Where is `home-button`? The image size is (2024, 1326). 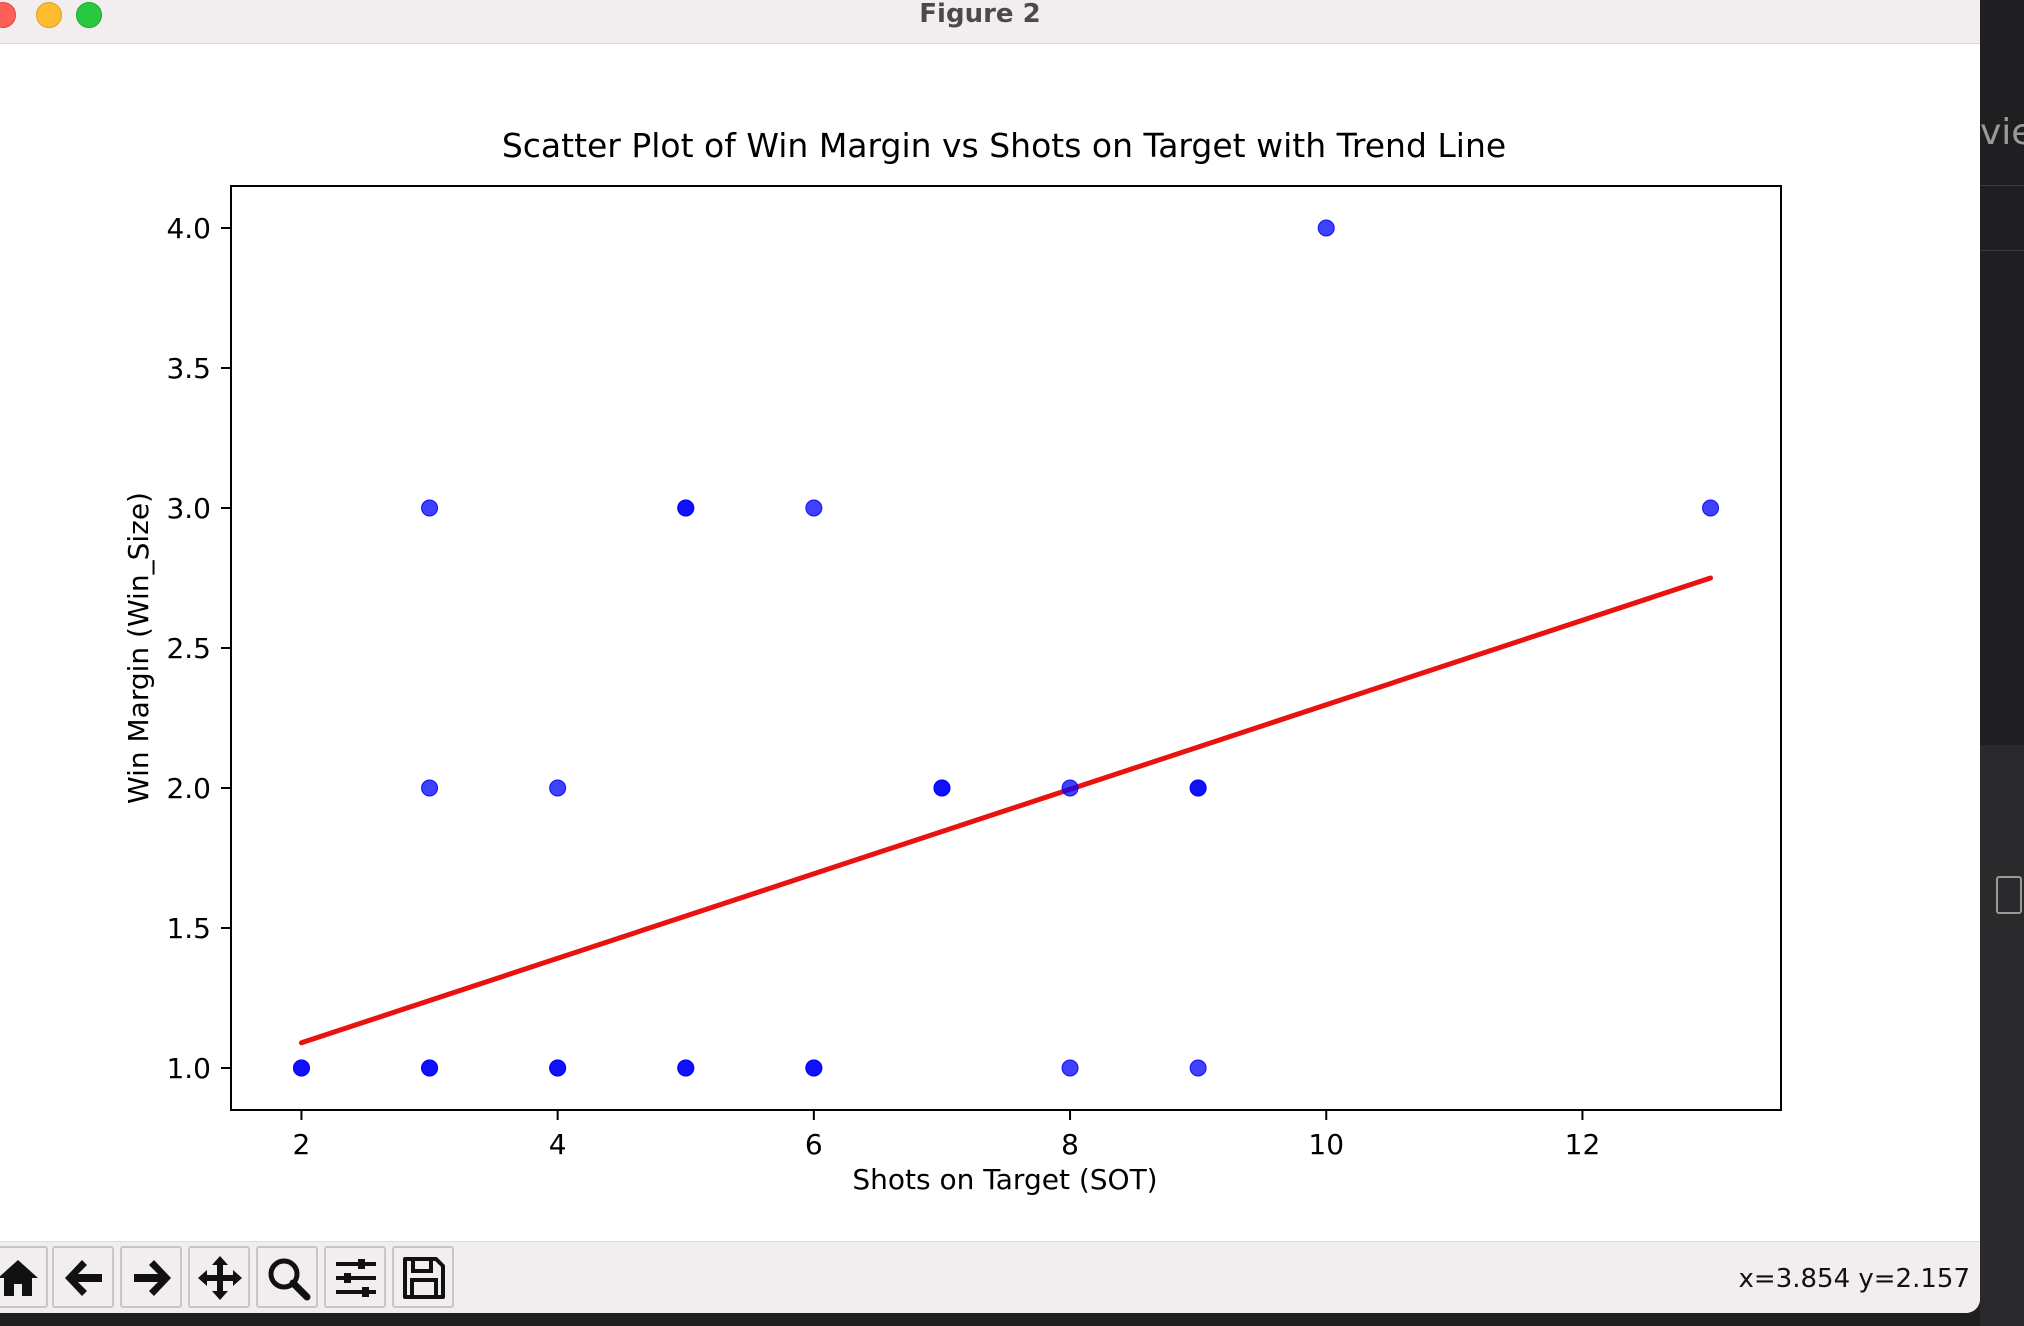 home-button is located at coordinates (24, 1277).